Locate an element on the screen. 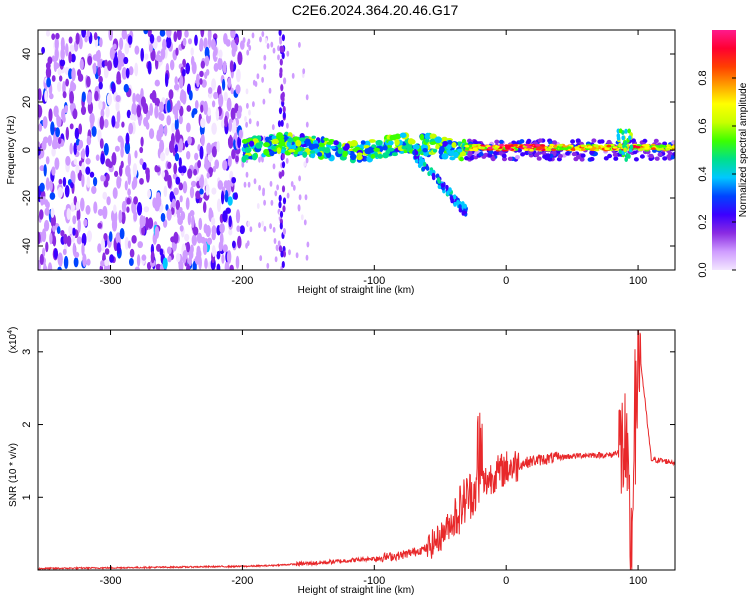 Image resolution: width=750 pixels, height=600 pixels. y-tick-label: 20 is located at coordinates (27, 102).